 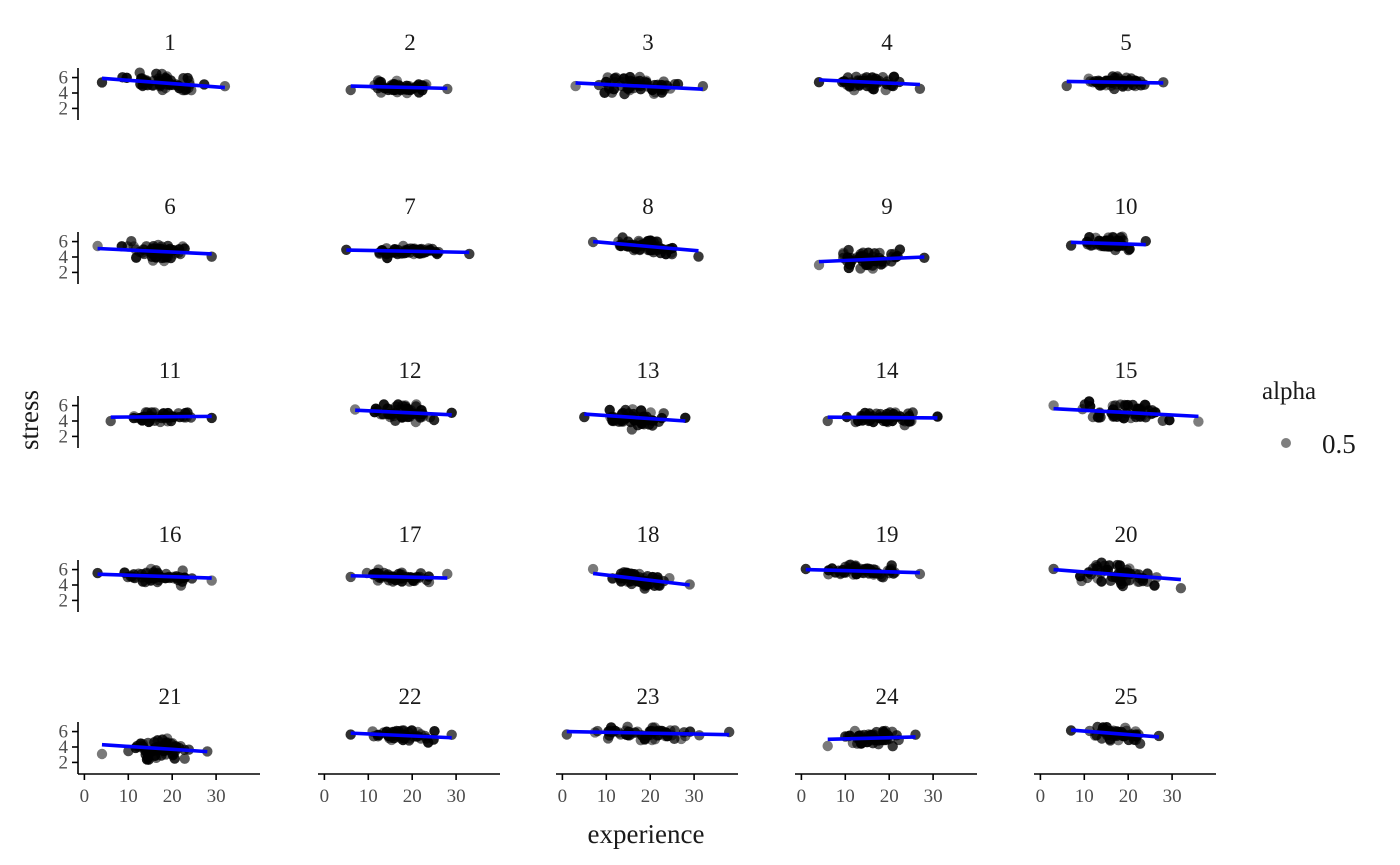 I want to click on facet-panel-13: 13, so click(x=635, y=396).